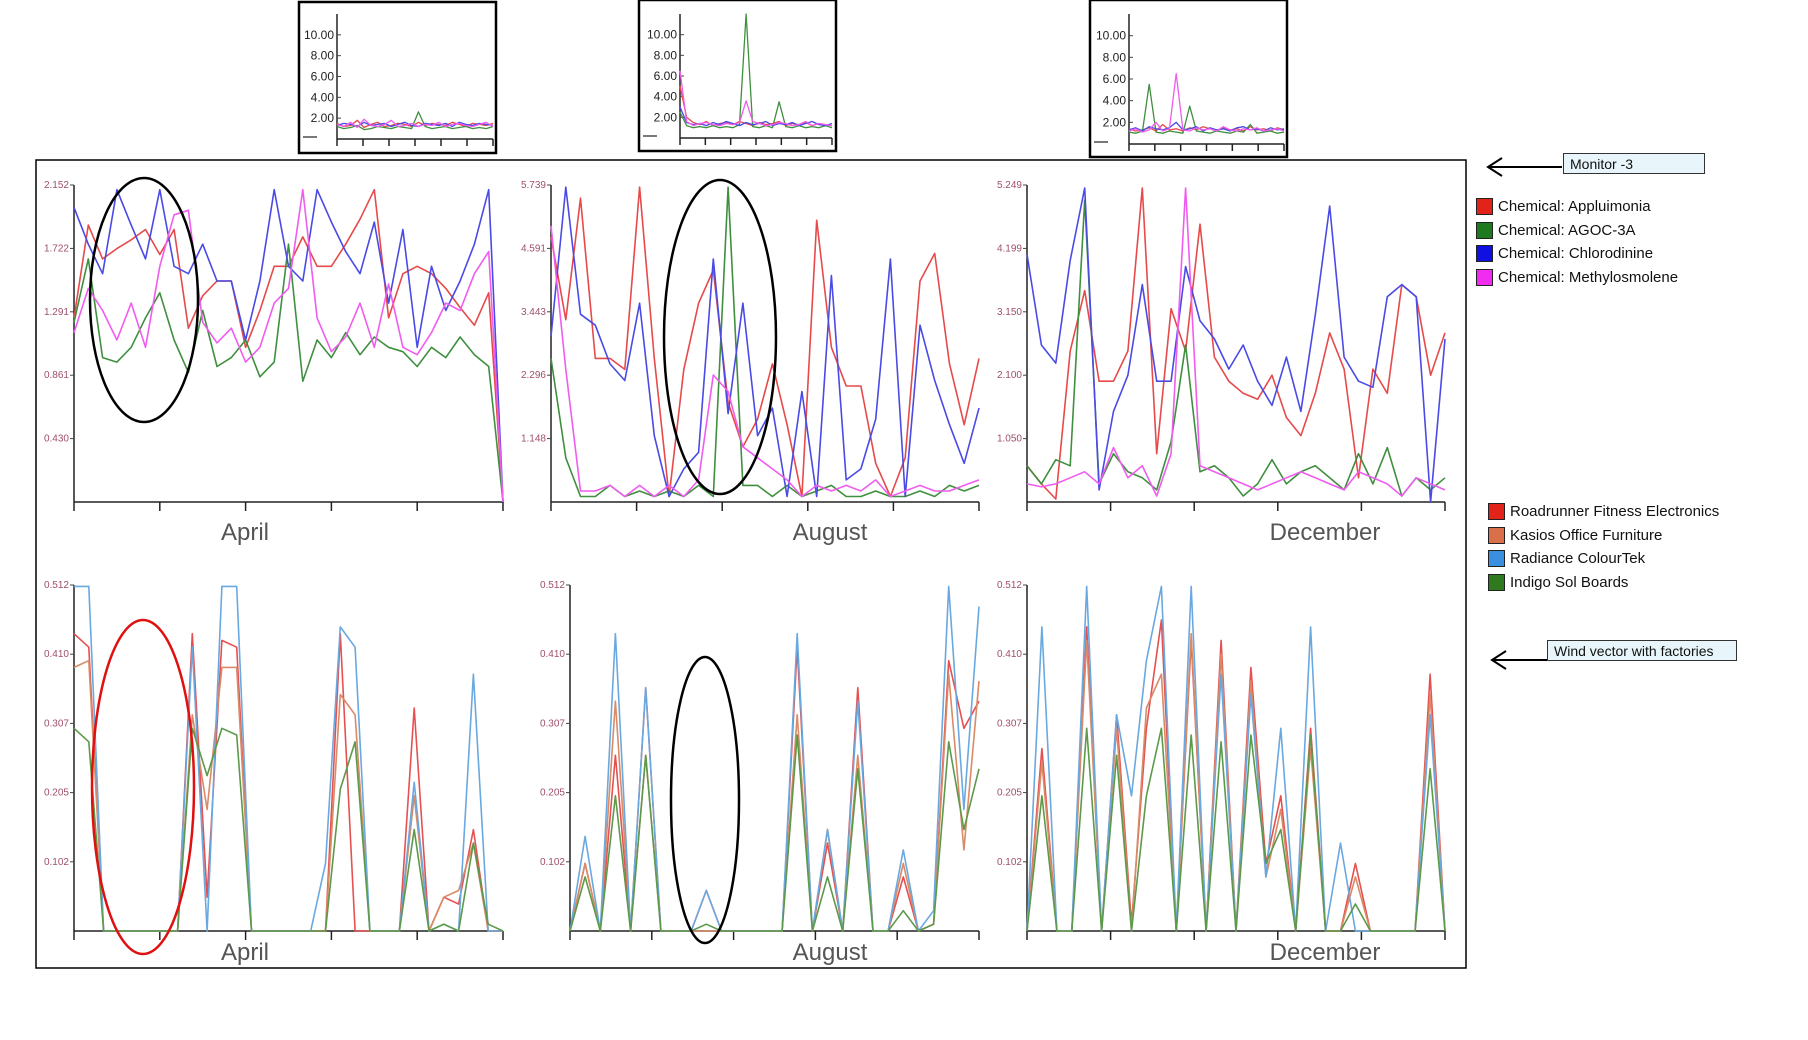 The height and width of the screenshot is (1040, 1808). I want to click on chemical-legend-label: Chemical: AGOC-3A, so click(1567, 230).